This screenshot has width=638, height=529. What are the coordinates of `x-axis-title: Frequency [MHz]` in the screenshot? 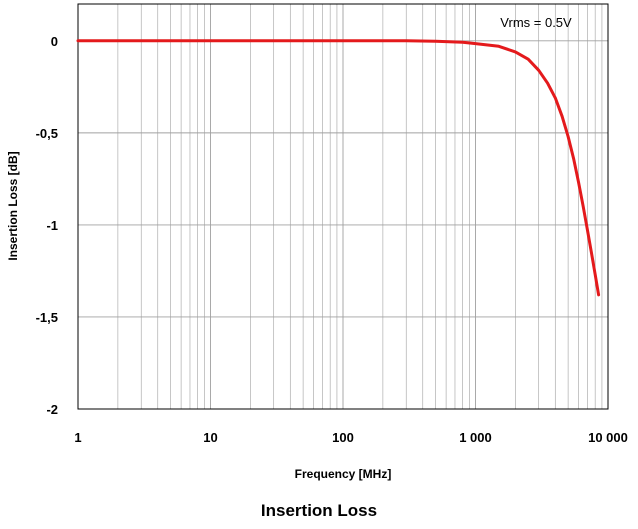 It's located at (343, 474).